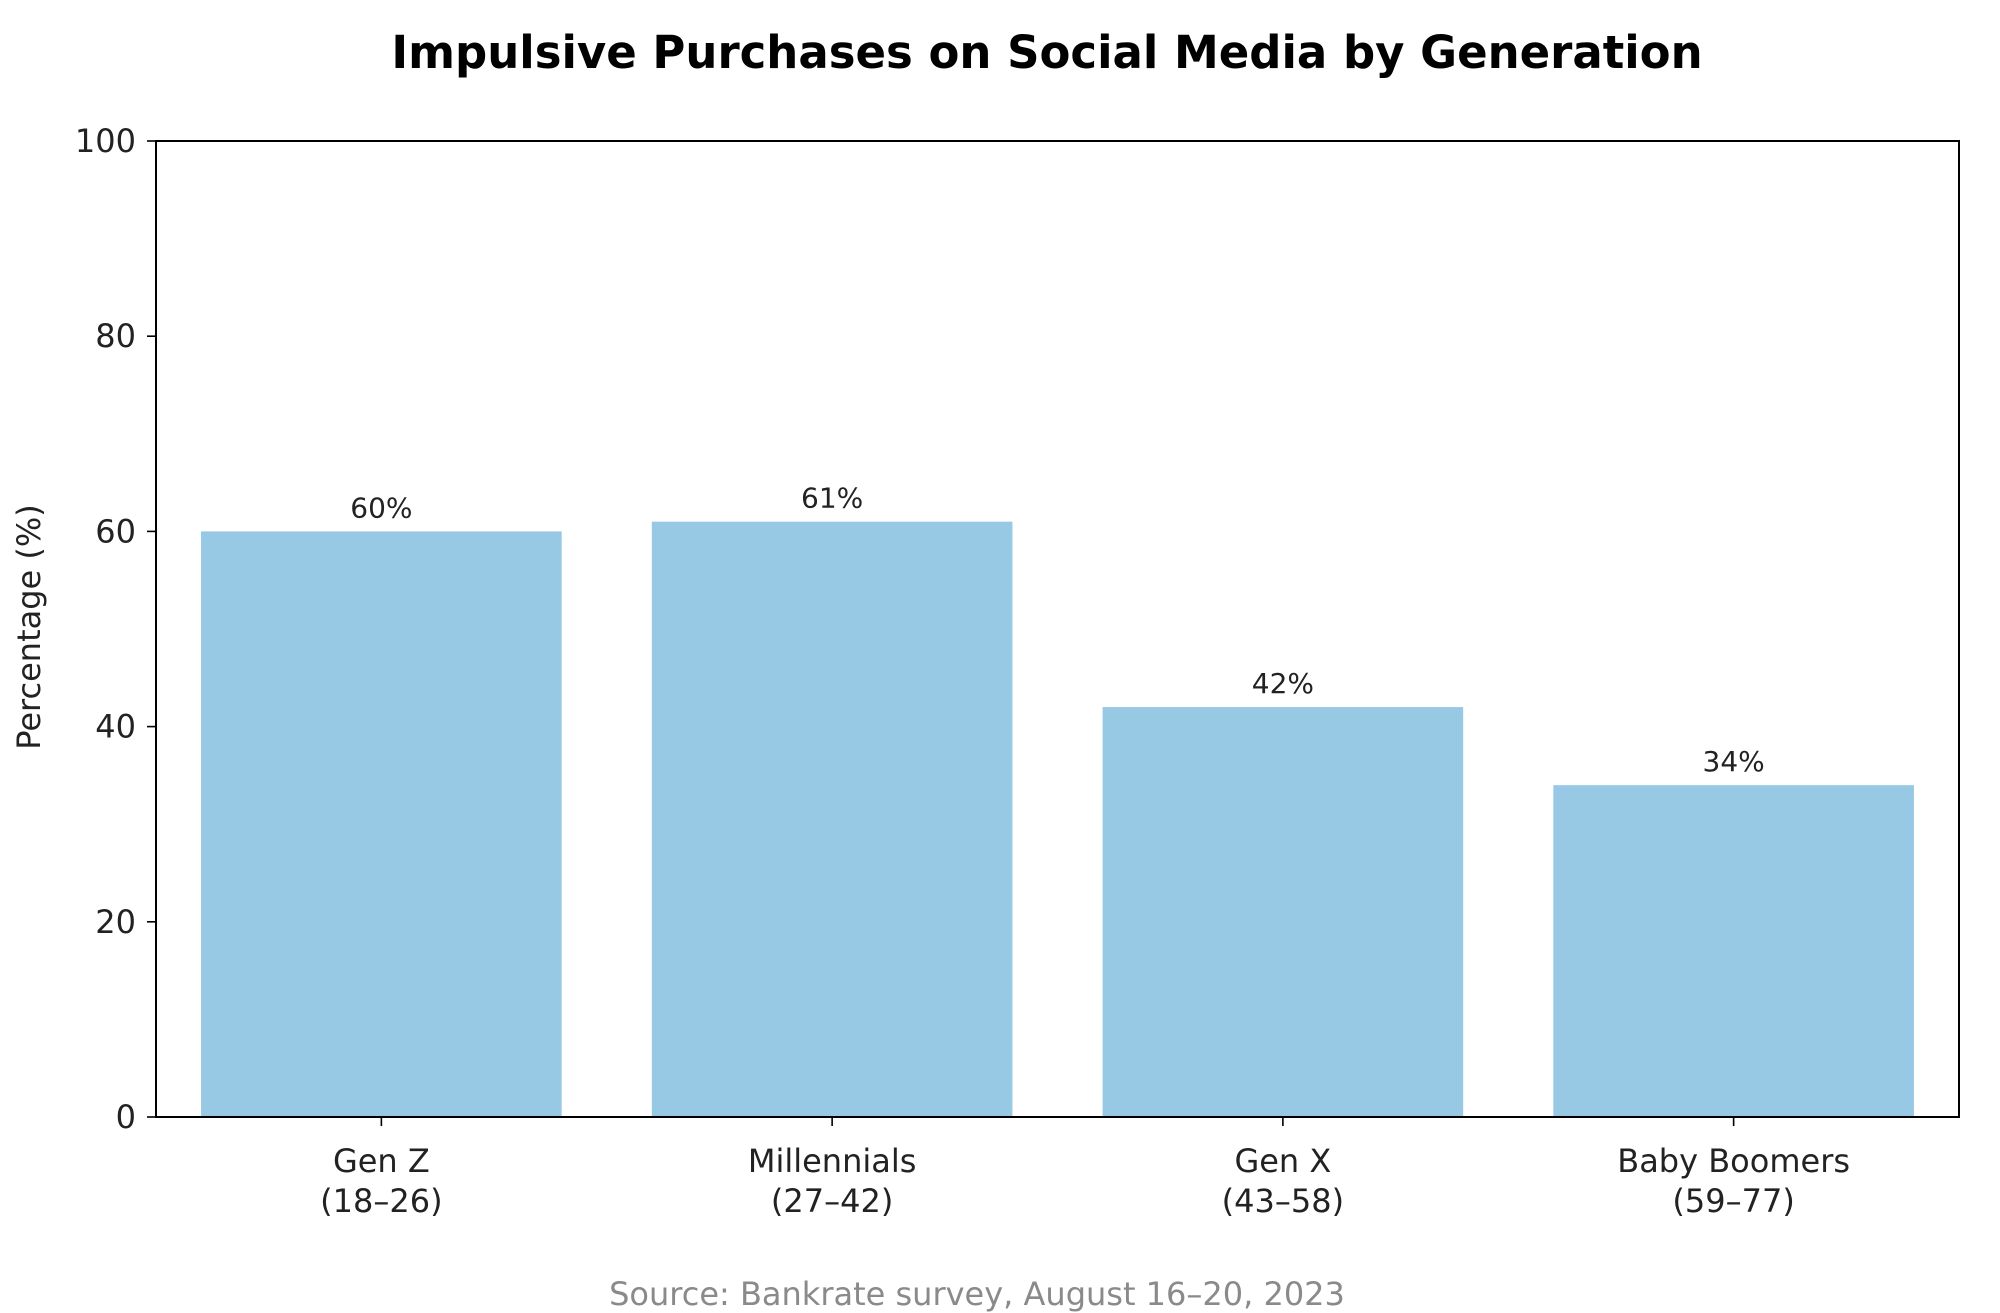  I want to click on y-tick-label-1: 20, so click(115, 922).